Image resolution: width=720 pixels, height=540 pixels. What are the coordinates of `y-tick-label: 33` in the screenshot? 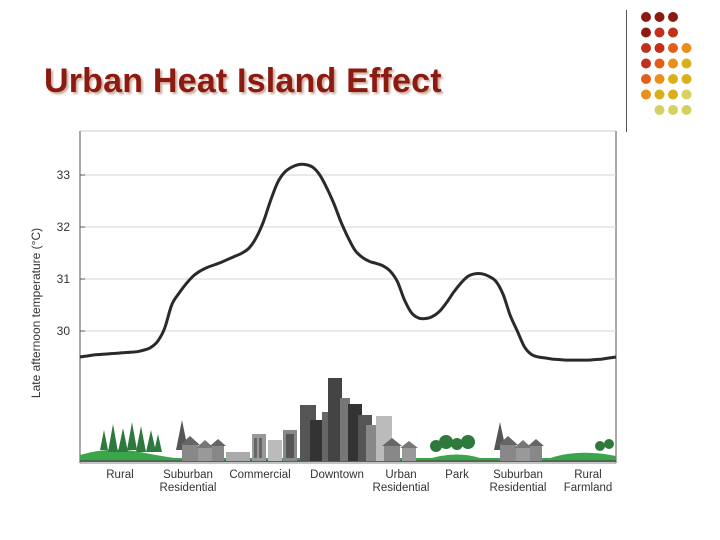 It's located at (64, 175).